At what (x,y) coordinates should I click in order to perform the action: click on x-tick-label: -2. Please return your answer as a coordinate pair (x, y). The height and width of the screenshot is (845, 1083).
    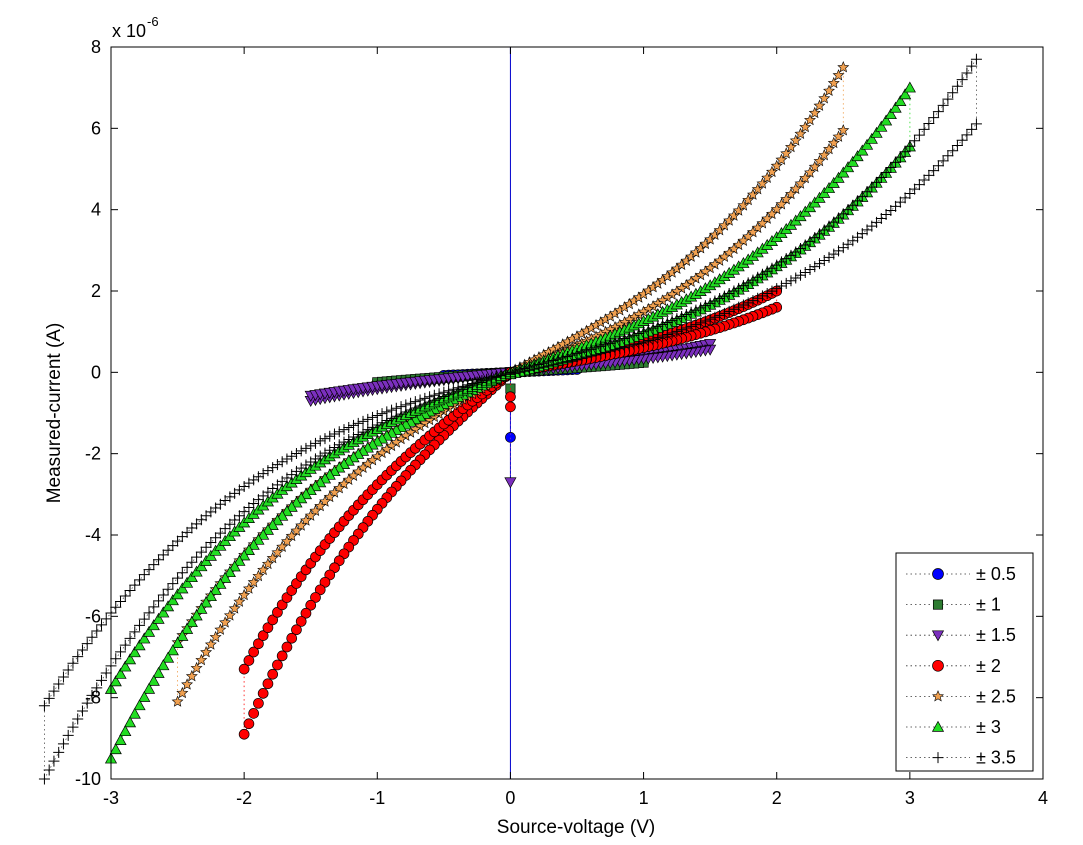
    Looking at the image, I should click on (244, 798).